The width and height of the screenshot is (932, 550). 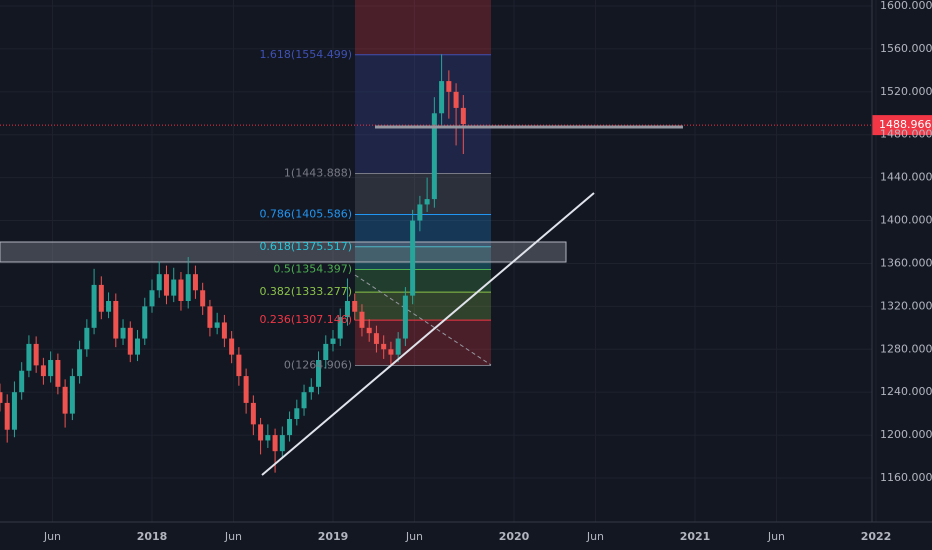 What do you see at coordinates (305, 54) in the screenshot?
I see `fib-label: 1.618(1554.499)` at bounding box center [305, 54].